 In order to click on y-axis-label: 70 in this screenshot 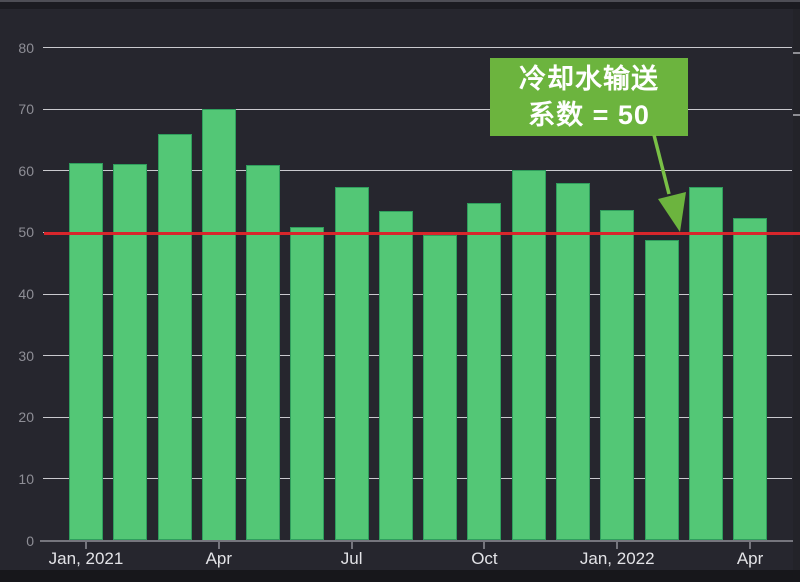, I will do `click(26, 109)`.